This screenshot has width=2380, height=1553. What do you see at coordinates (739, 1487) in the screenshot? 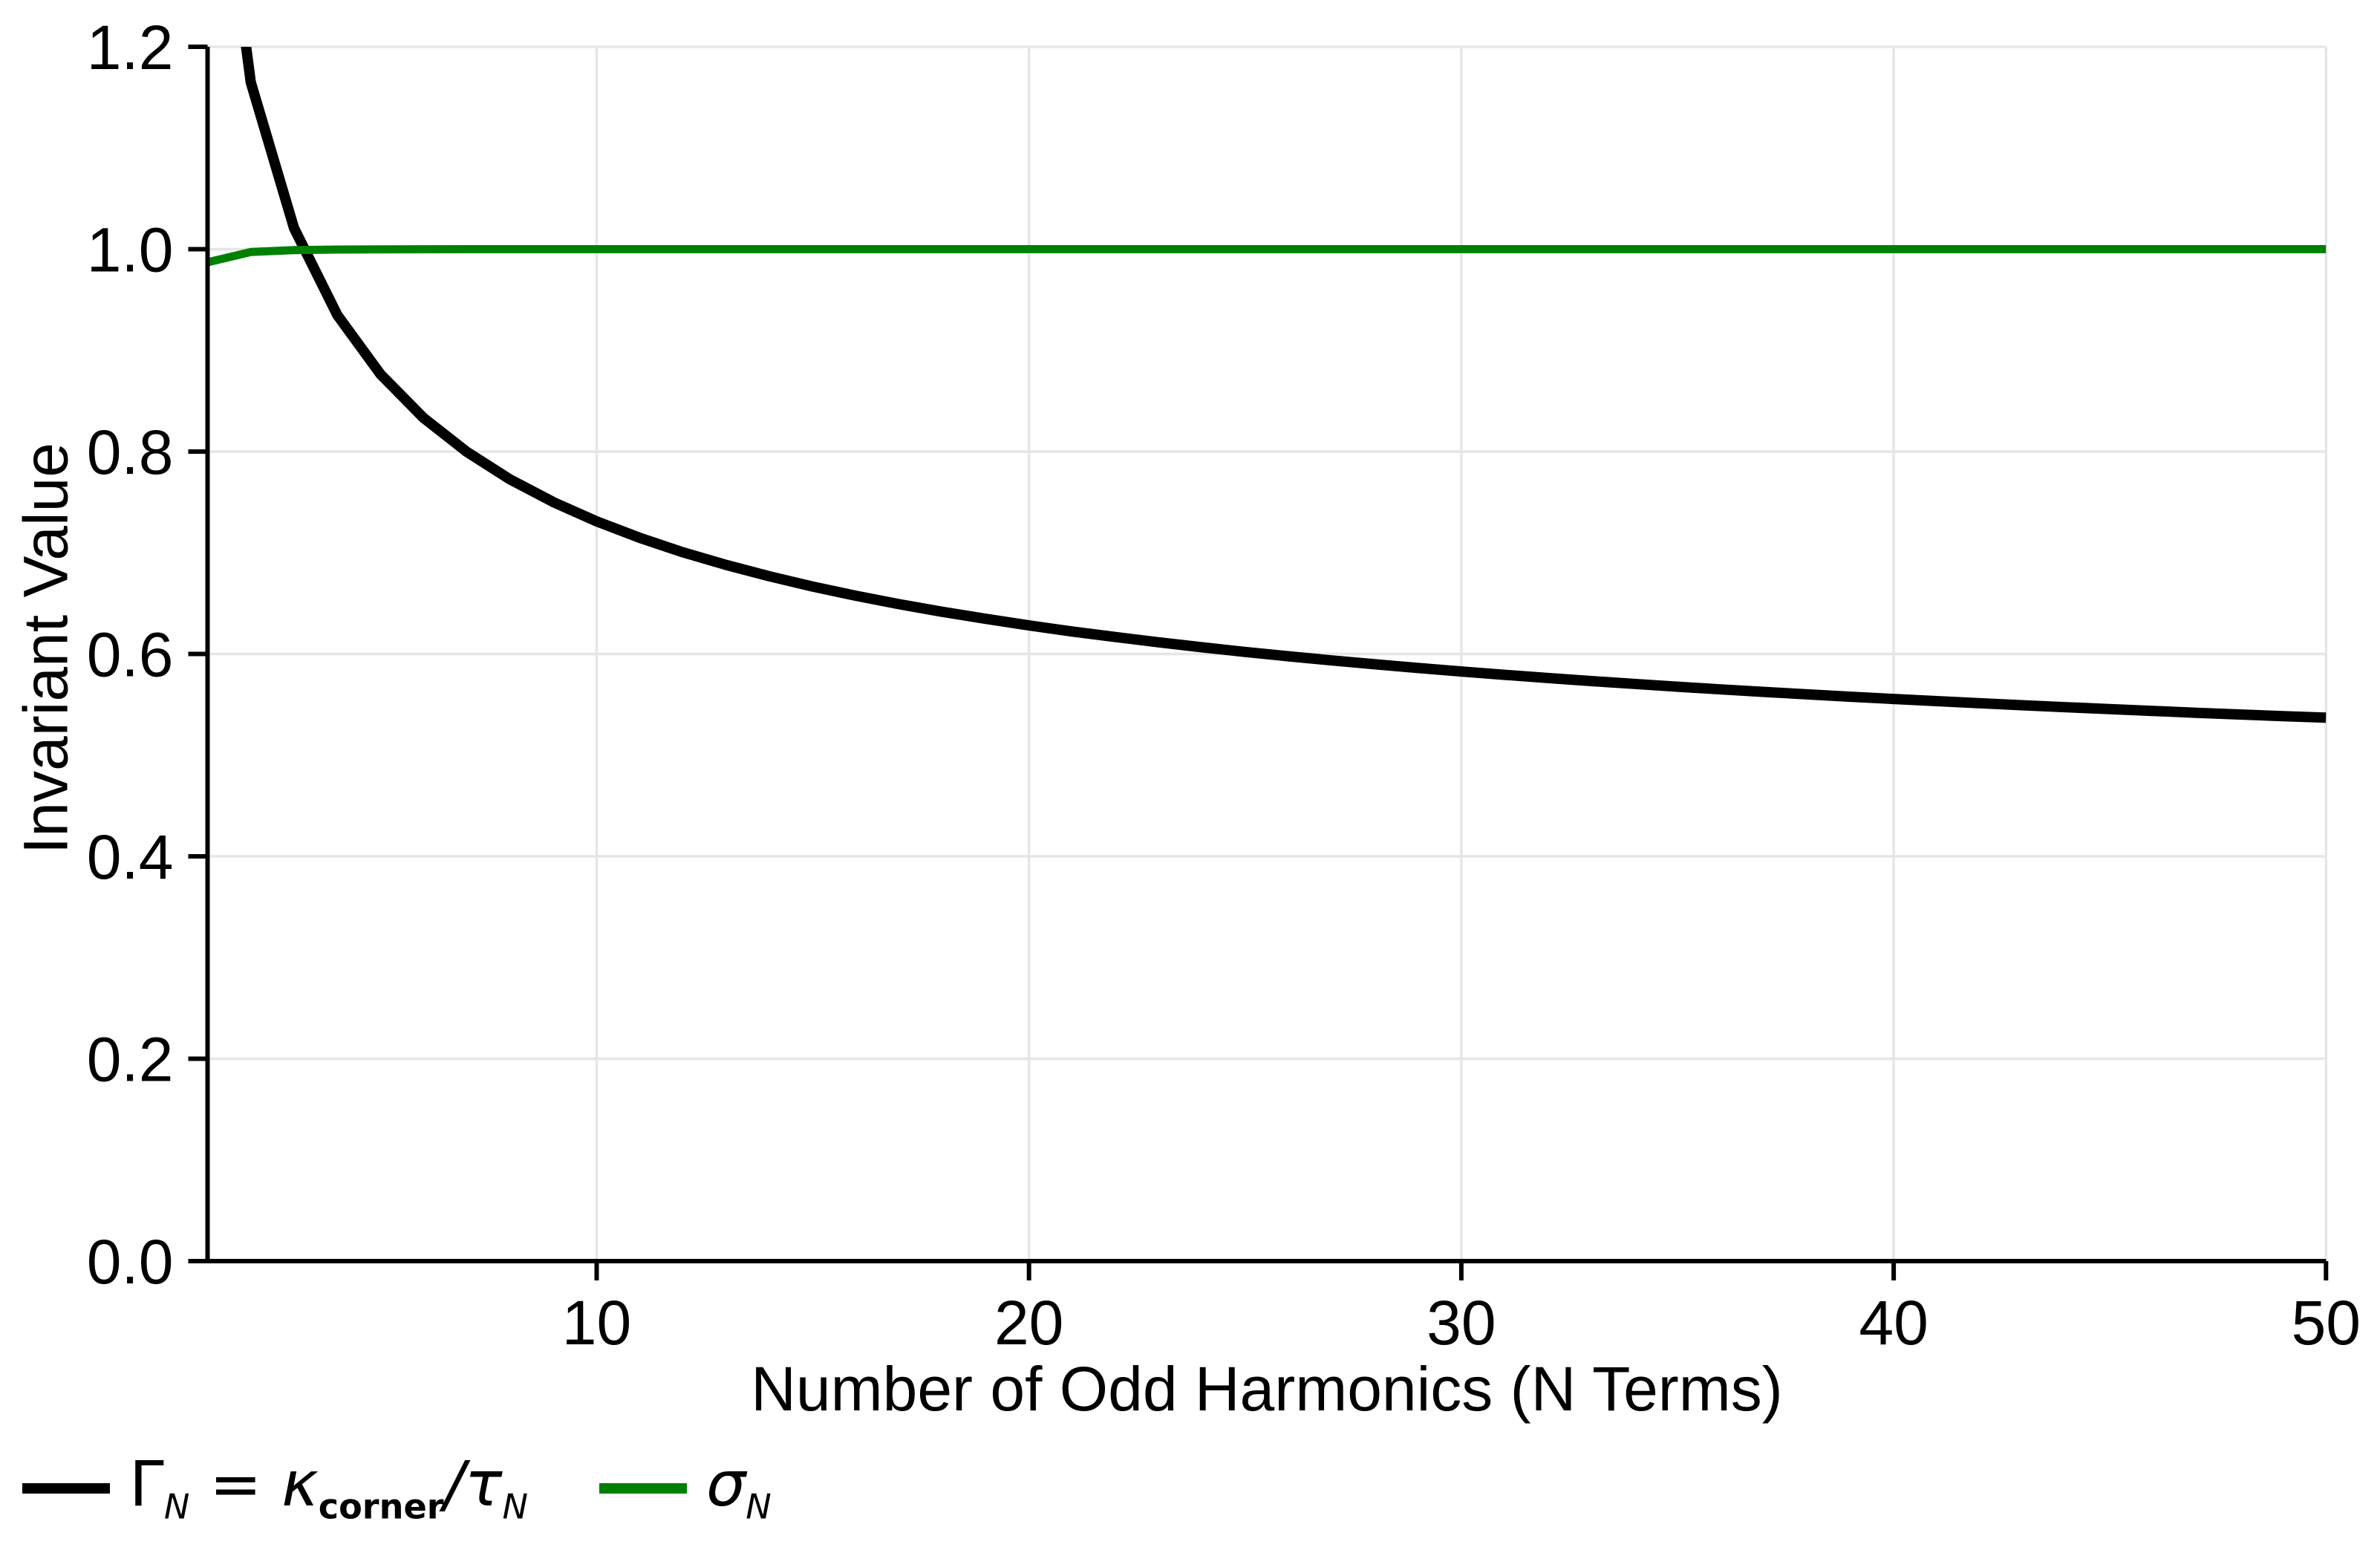
I see `legend-label-sigma: σN` at bounding box center [739, 1487].